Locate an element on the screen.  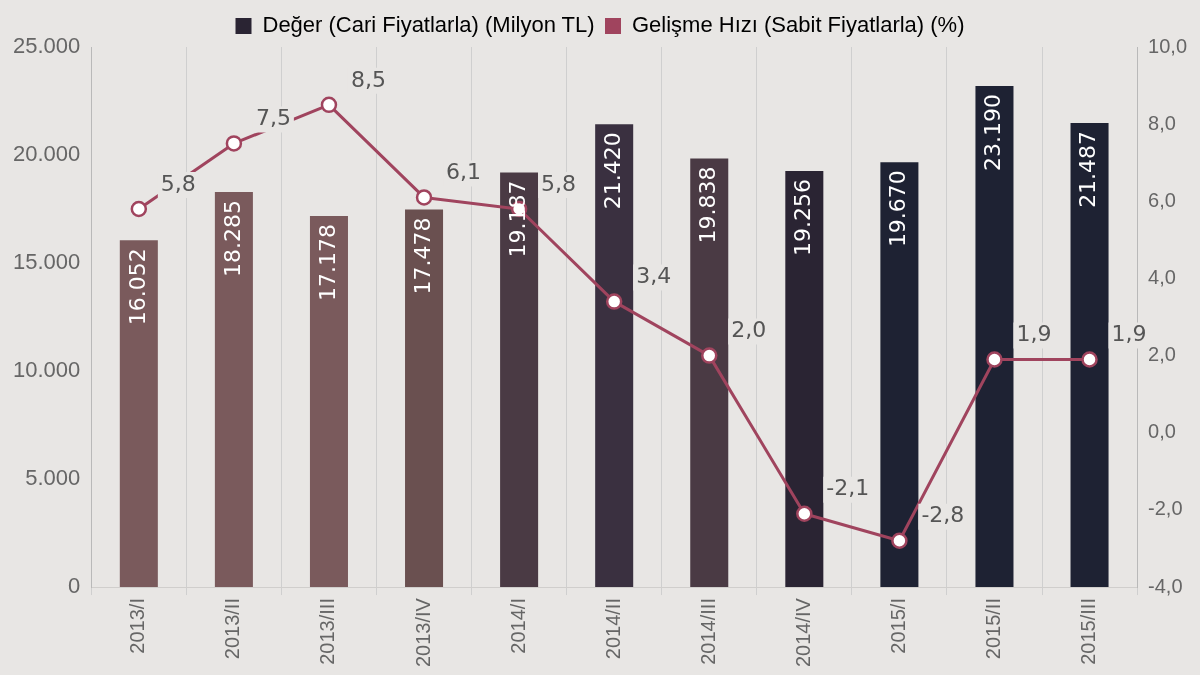
data-label: 3,4 is located at coordinates (654, 276).